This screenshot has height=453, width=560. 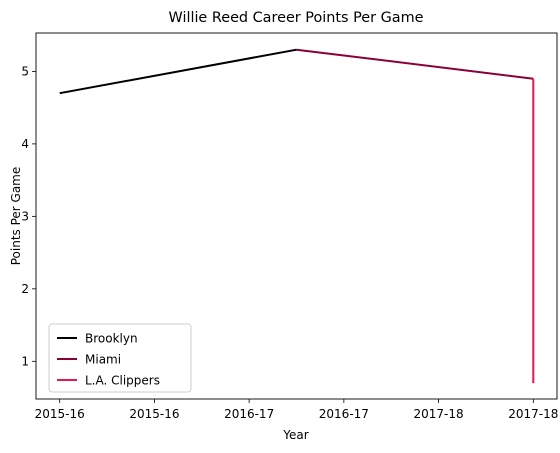 I want to click on legend-label: Brooklyn, so click(x=111, y=338).